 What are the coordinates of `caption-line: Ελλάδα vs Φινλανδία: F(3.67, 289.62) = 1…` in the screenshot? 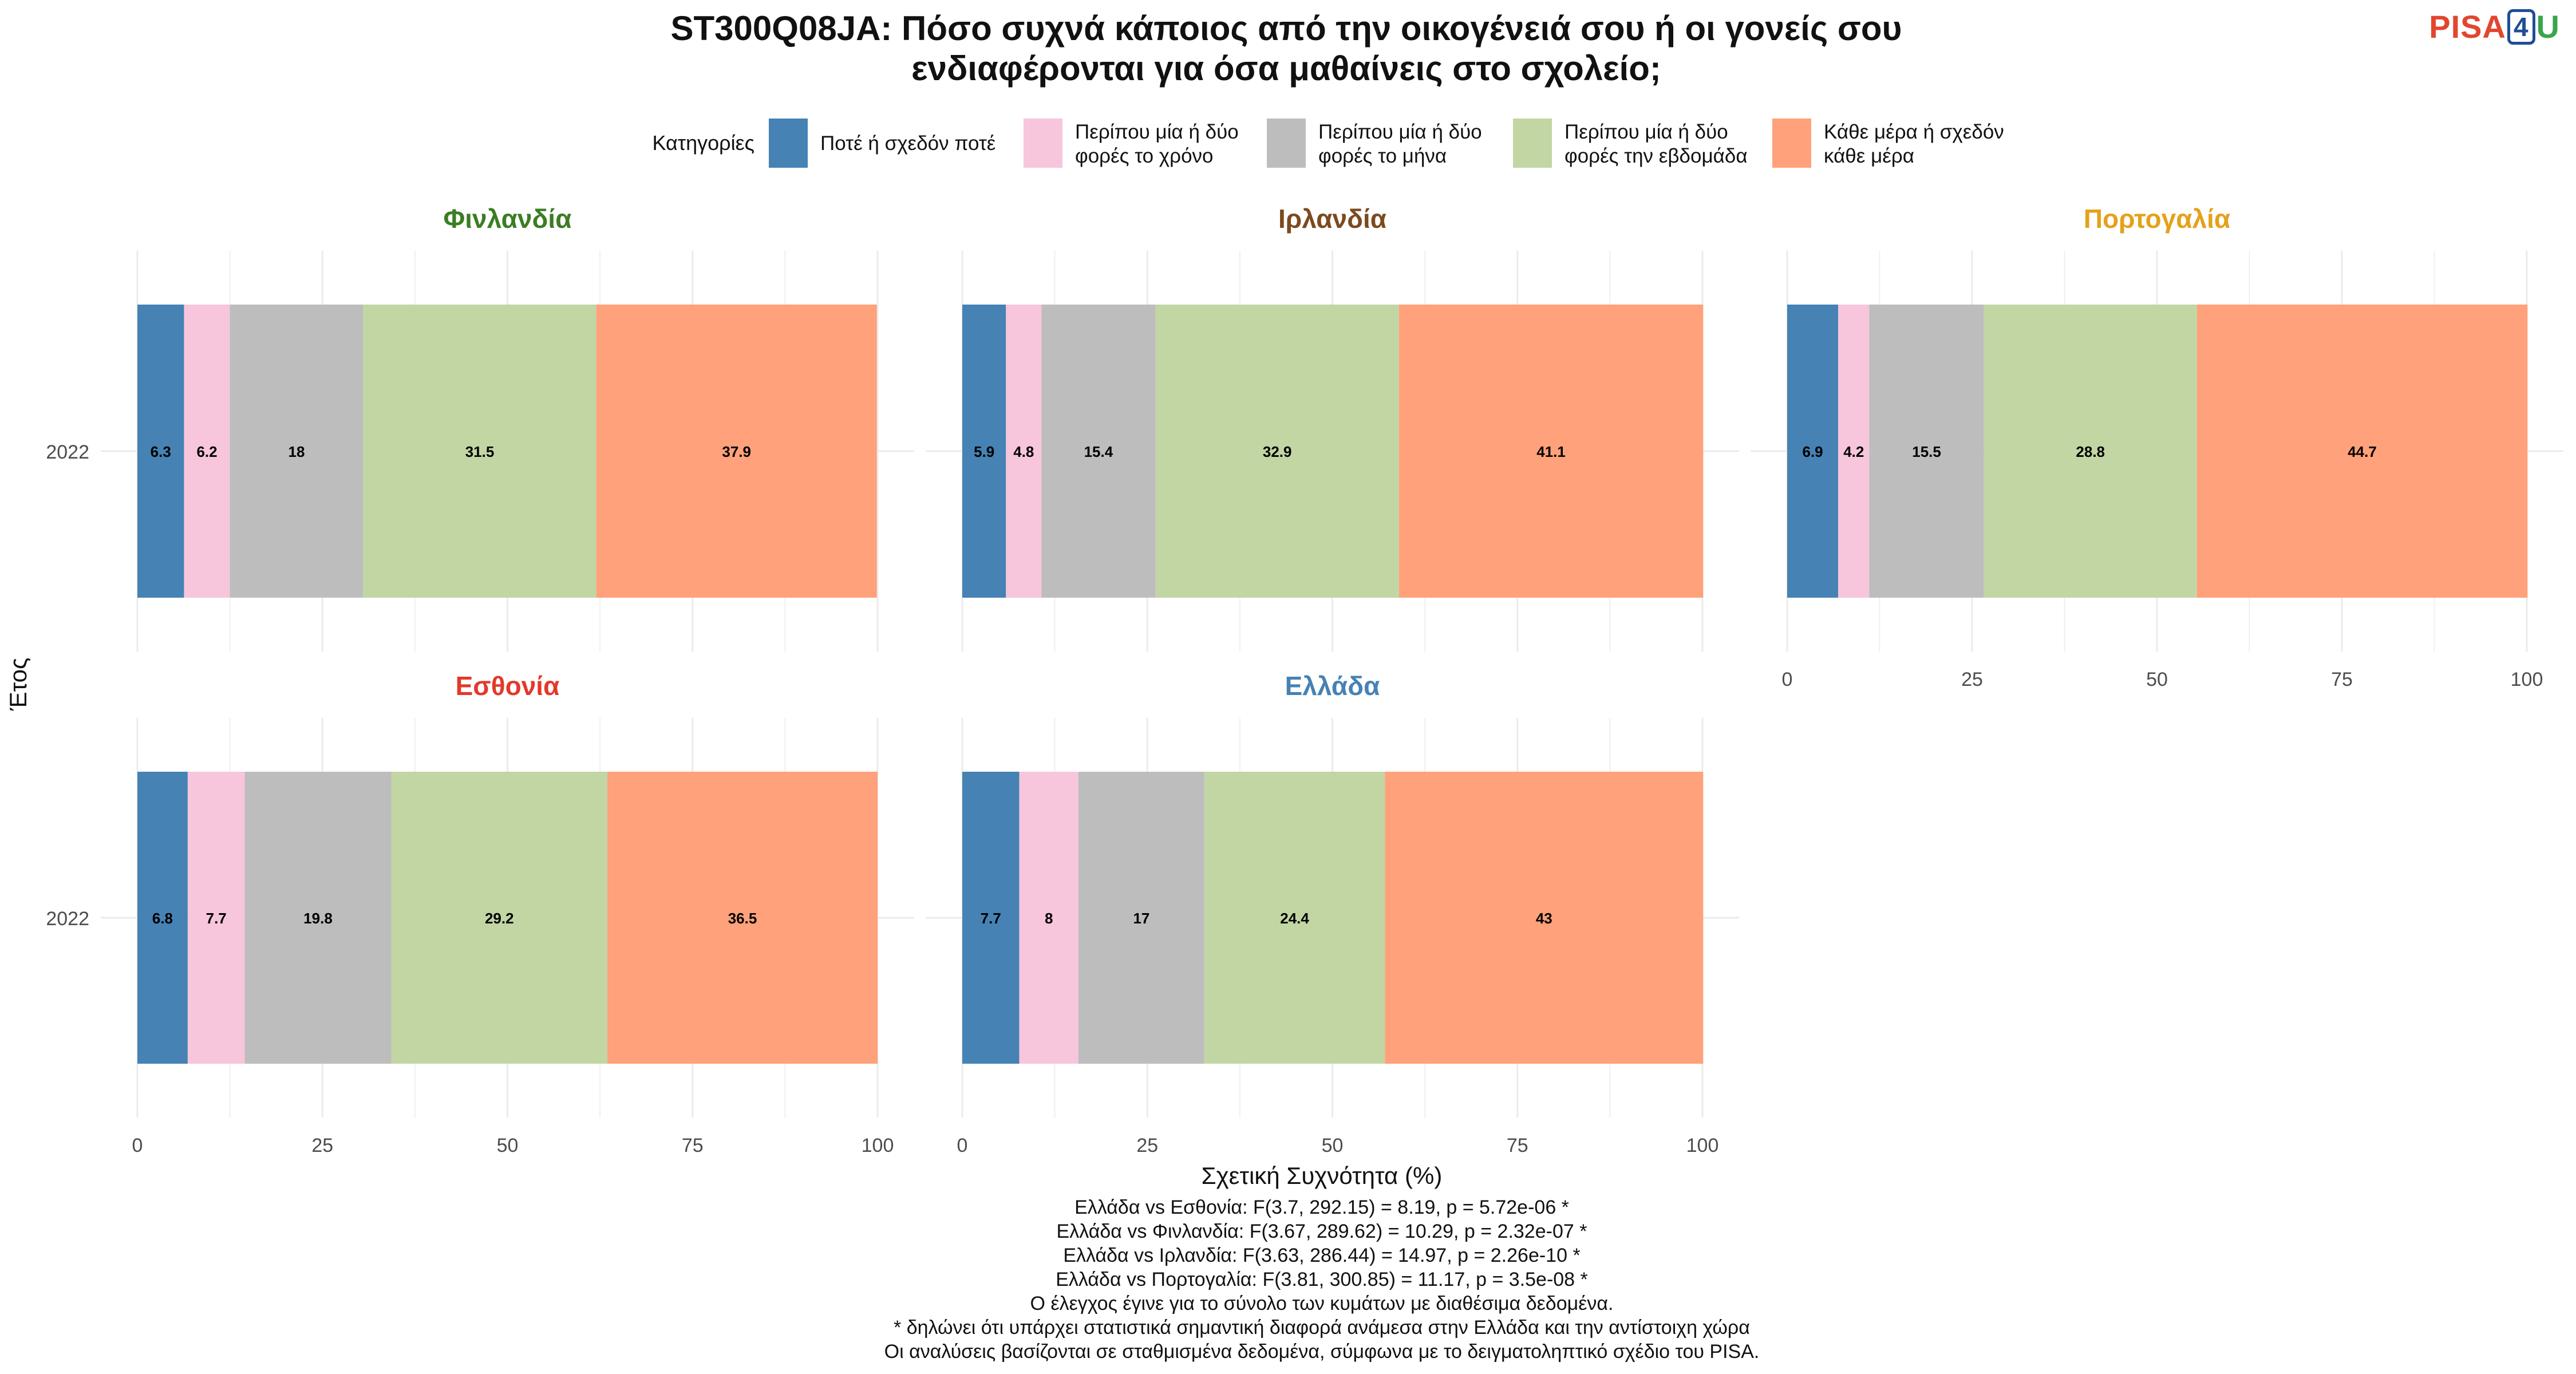 It's located at (1322, 1231).